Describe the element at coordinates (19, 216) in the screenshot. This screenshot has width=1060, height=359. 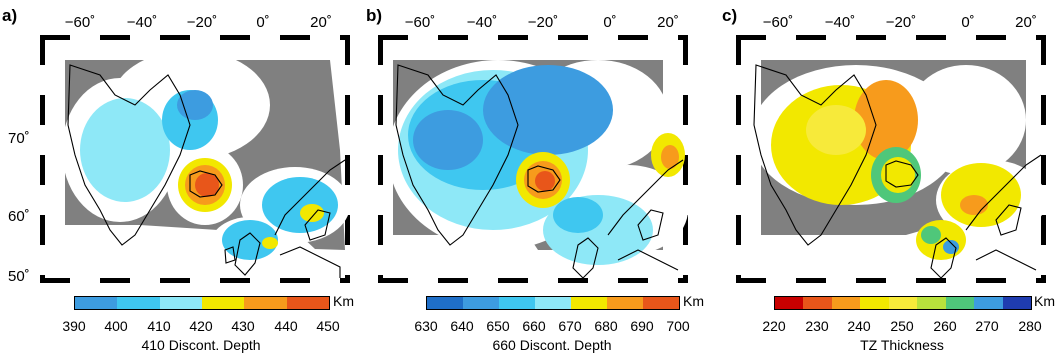
I see `lat-tick: 60˚` at that location.